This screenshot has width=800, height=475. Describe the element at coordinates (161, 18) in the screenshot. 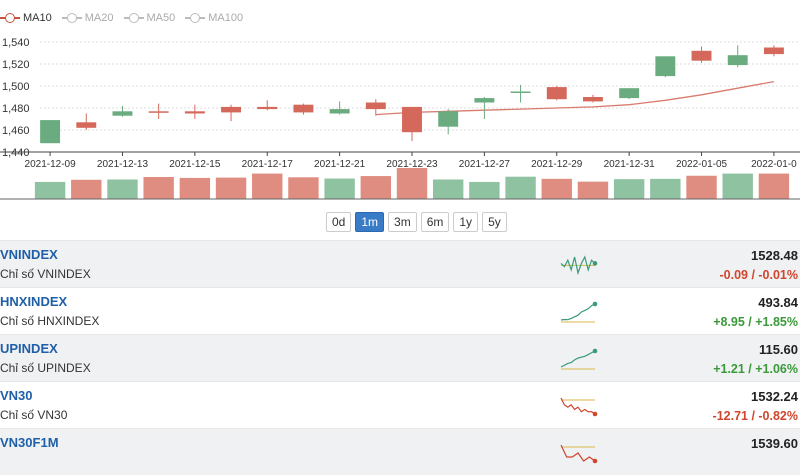

I see `legend-label: MA50` at that location.